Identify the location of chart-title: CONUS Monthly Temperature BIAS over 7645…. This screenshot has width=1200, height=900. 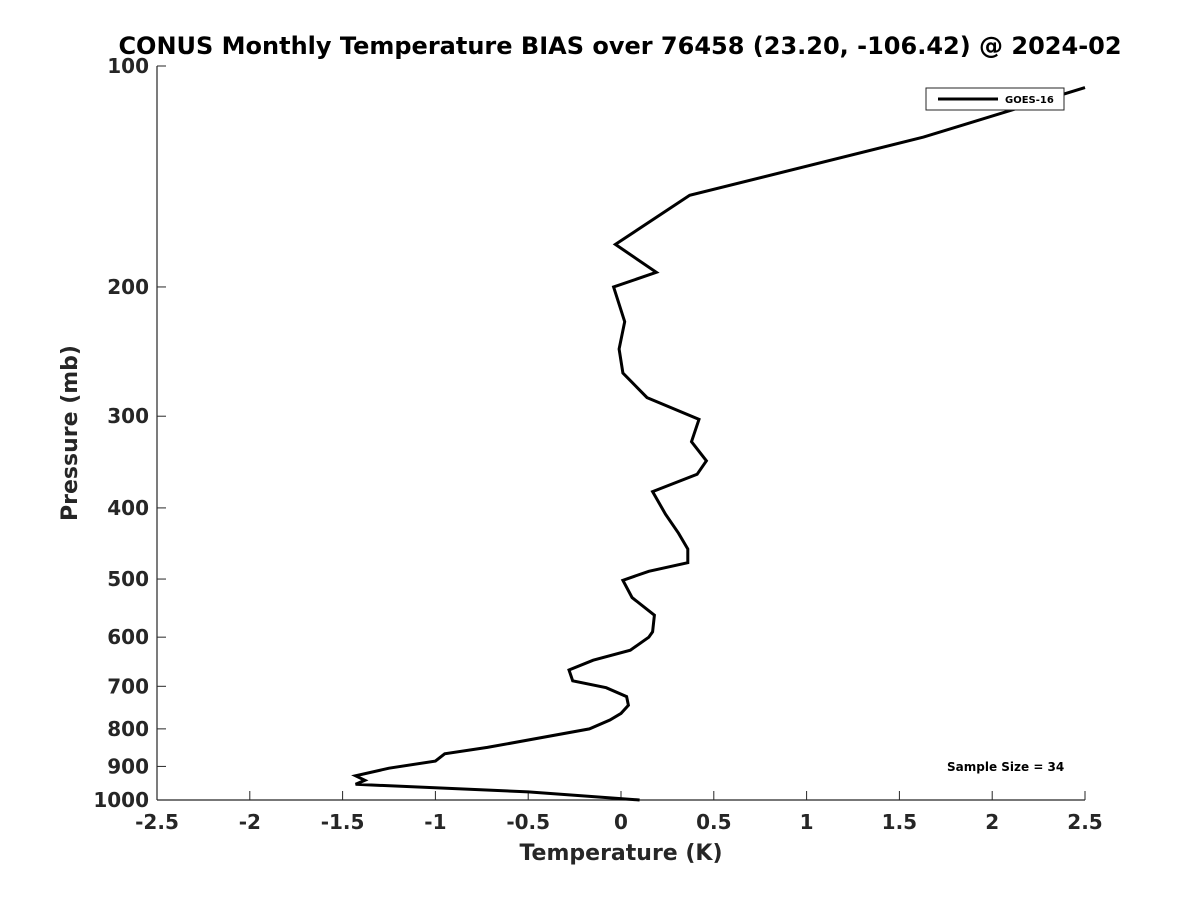
(619, 46).